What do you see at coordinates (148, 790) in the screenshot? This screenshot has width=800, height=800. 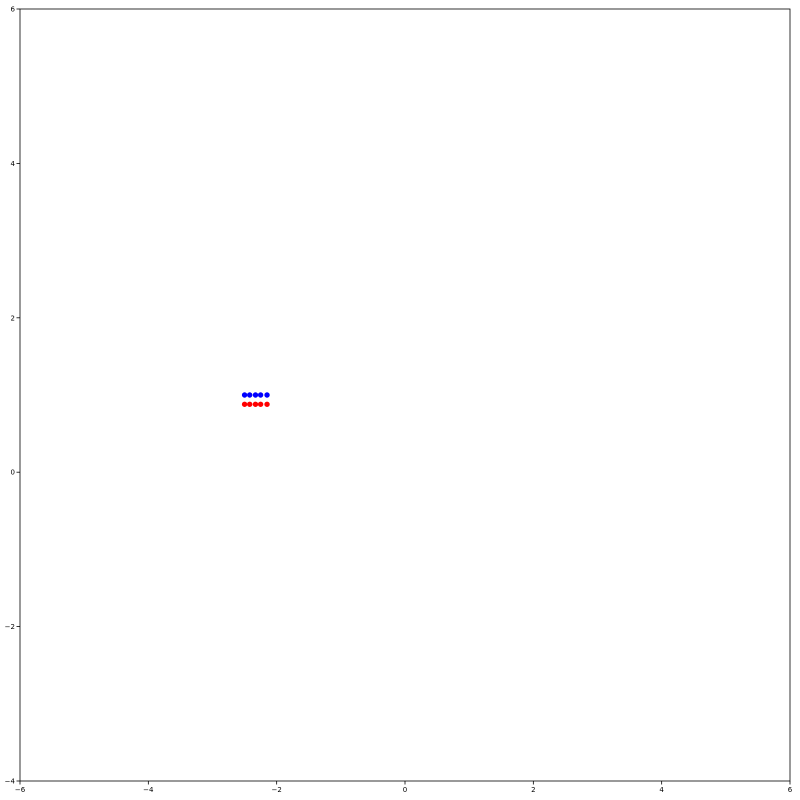 I see `x-tick-label: −4` at bounding box center [148, 790].